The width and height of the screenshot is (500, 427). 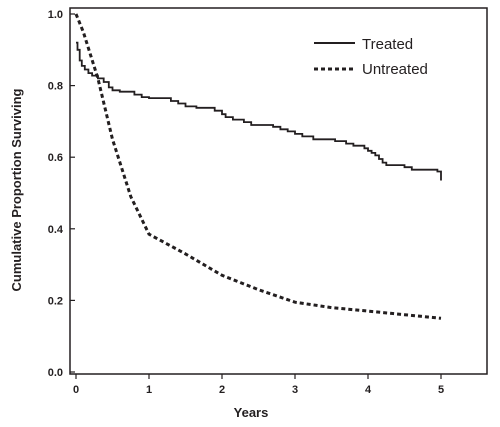 What do you see at coordinates (76, 390) in the screenshot?
I see `x-tick-label-0: 0` at bounding box center [76, 390].